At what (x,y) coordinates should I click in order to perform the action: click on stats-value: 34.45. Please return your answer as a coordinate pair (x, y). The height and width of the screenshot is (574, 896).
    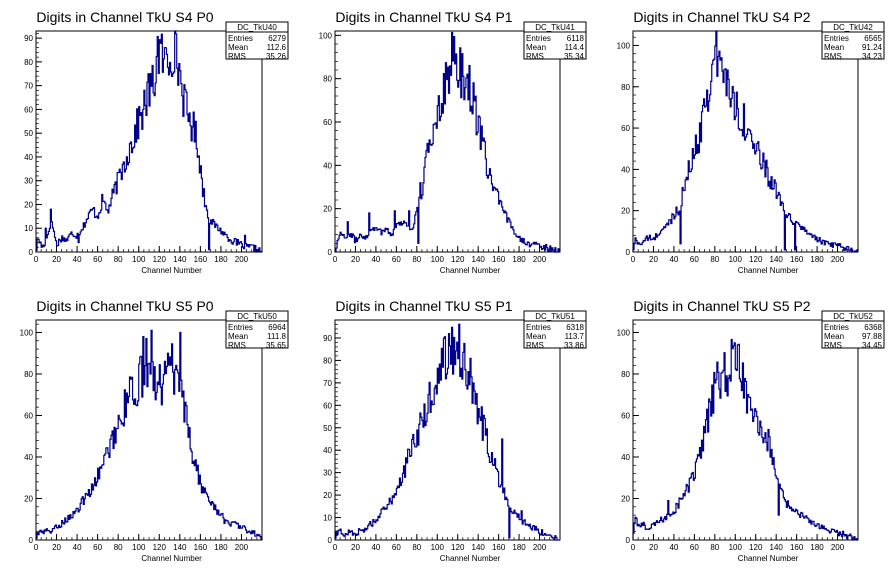
    Looking at the image, I should click on (872, 345).